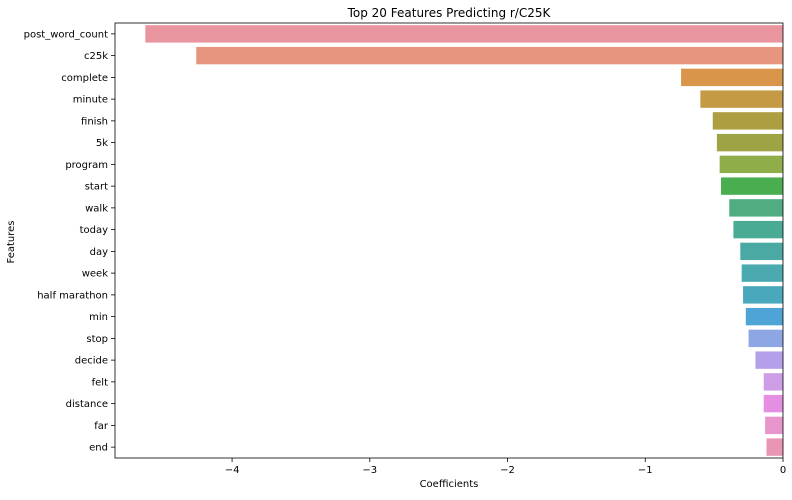 The width and height of the screenshot is (792, 500). I want to click on y-tick-label: day, so click(99, 252).